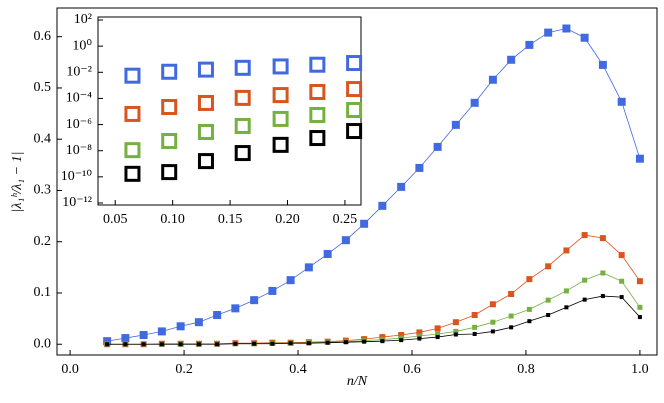 This screenshot has height=403, width=664. Describe the element at coordinates (298, 369) in the screenshot. I see `x-tick-label: 0.4` at that location.